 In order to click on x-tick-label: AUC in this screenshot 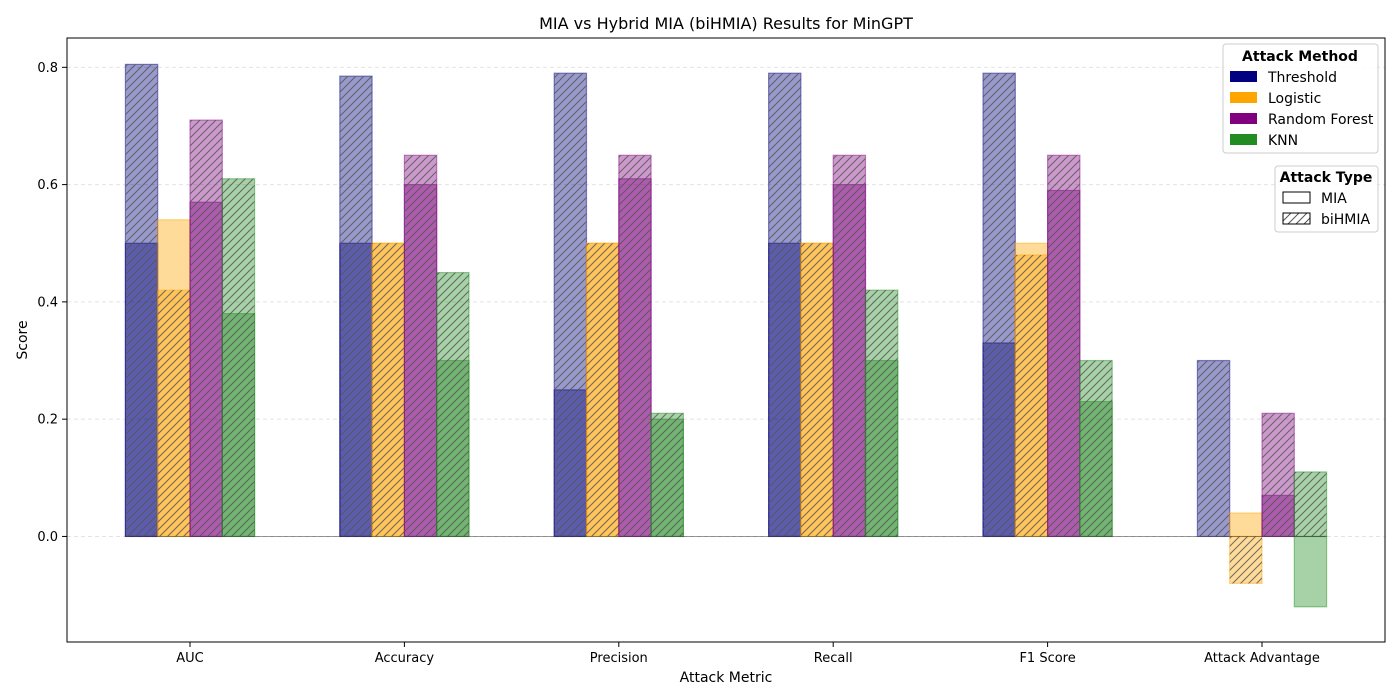, I will do `click(190, 658)`.